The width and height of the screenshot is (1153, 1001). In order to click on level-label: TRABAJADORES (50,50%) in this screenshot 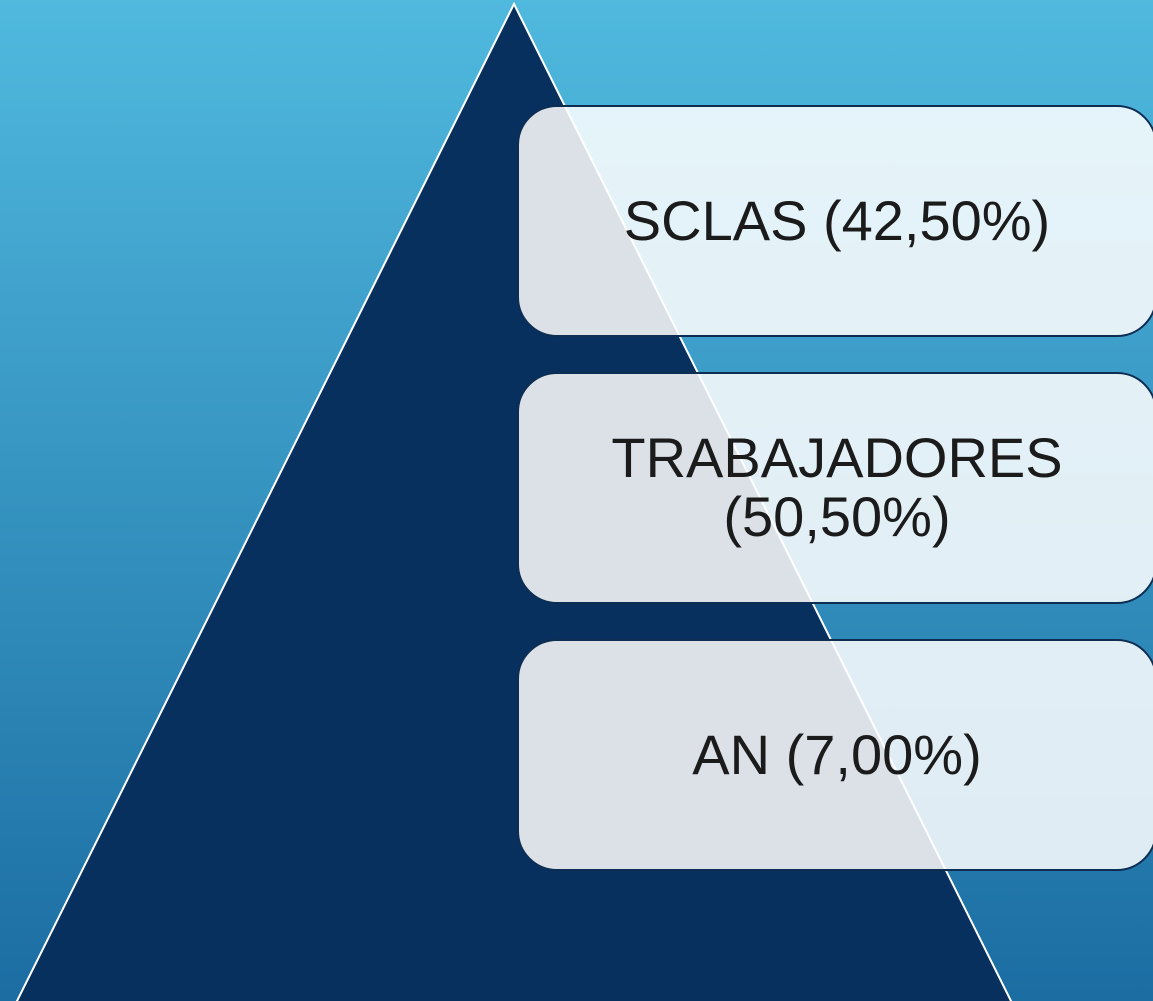, I will do `click(837, 487)`.